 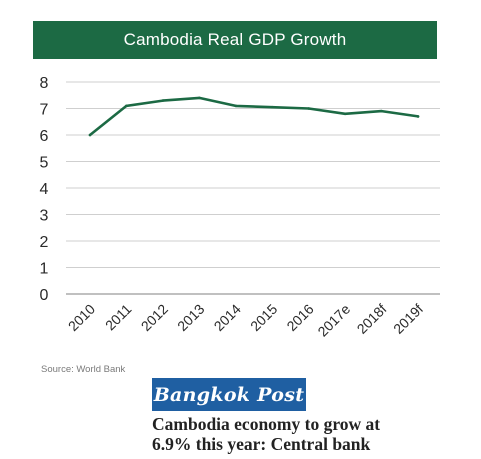 What do you see at coordinates (227, 317) in the screenshot?
I see `x-tick-label: 2014` at bounding box center [227, 317].